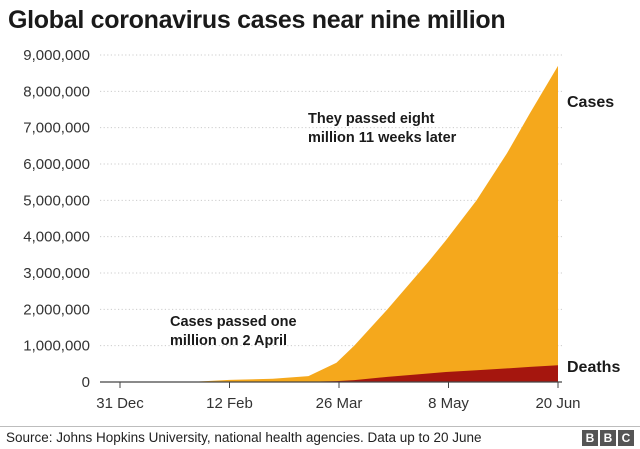  What do you see at coordinates (233, 332) in the screenshot?
I see `annotation-one-million: Cases passed one million on 2 April` at bounding box center [233, 332].